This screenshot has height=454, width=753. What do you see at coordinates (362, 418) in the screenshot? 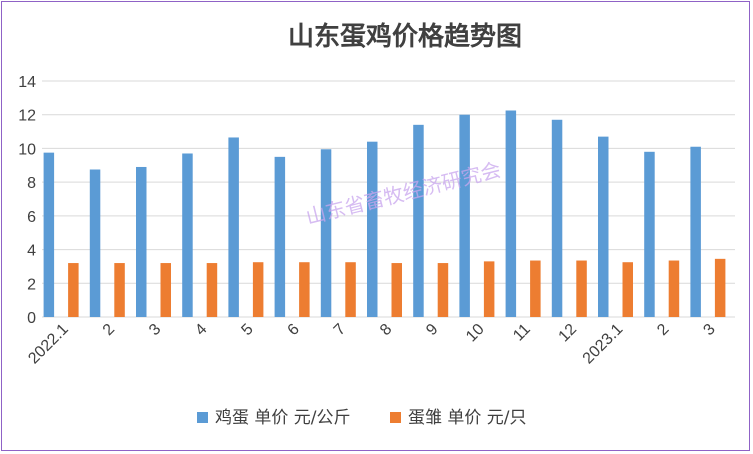
I see `legend: 鸡蛋 单价 元/公斤 蛋雏 单价 元/只` at bounding box center [362, 418].